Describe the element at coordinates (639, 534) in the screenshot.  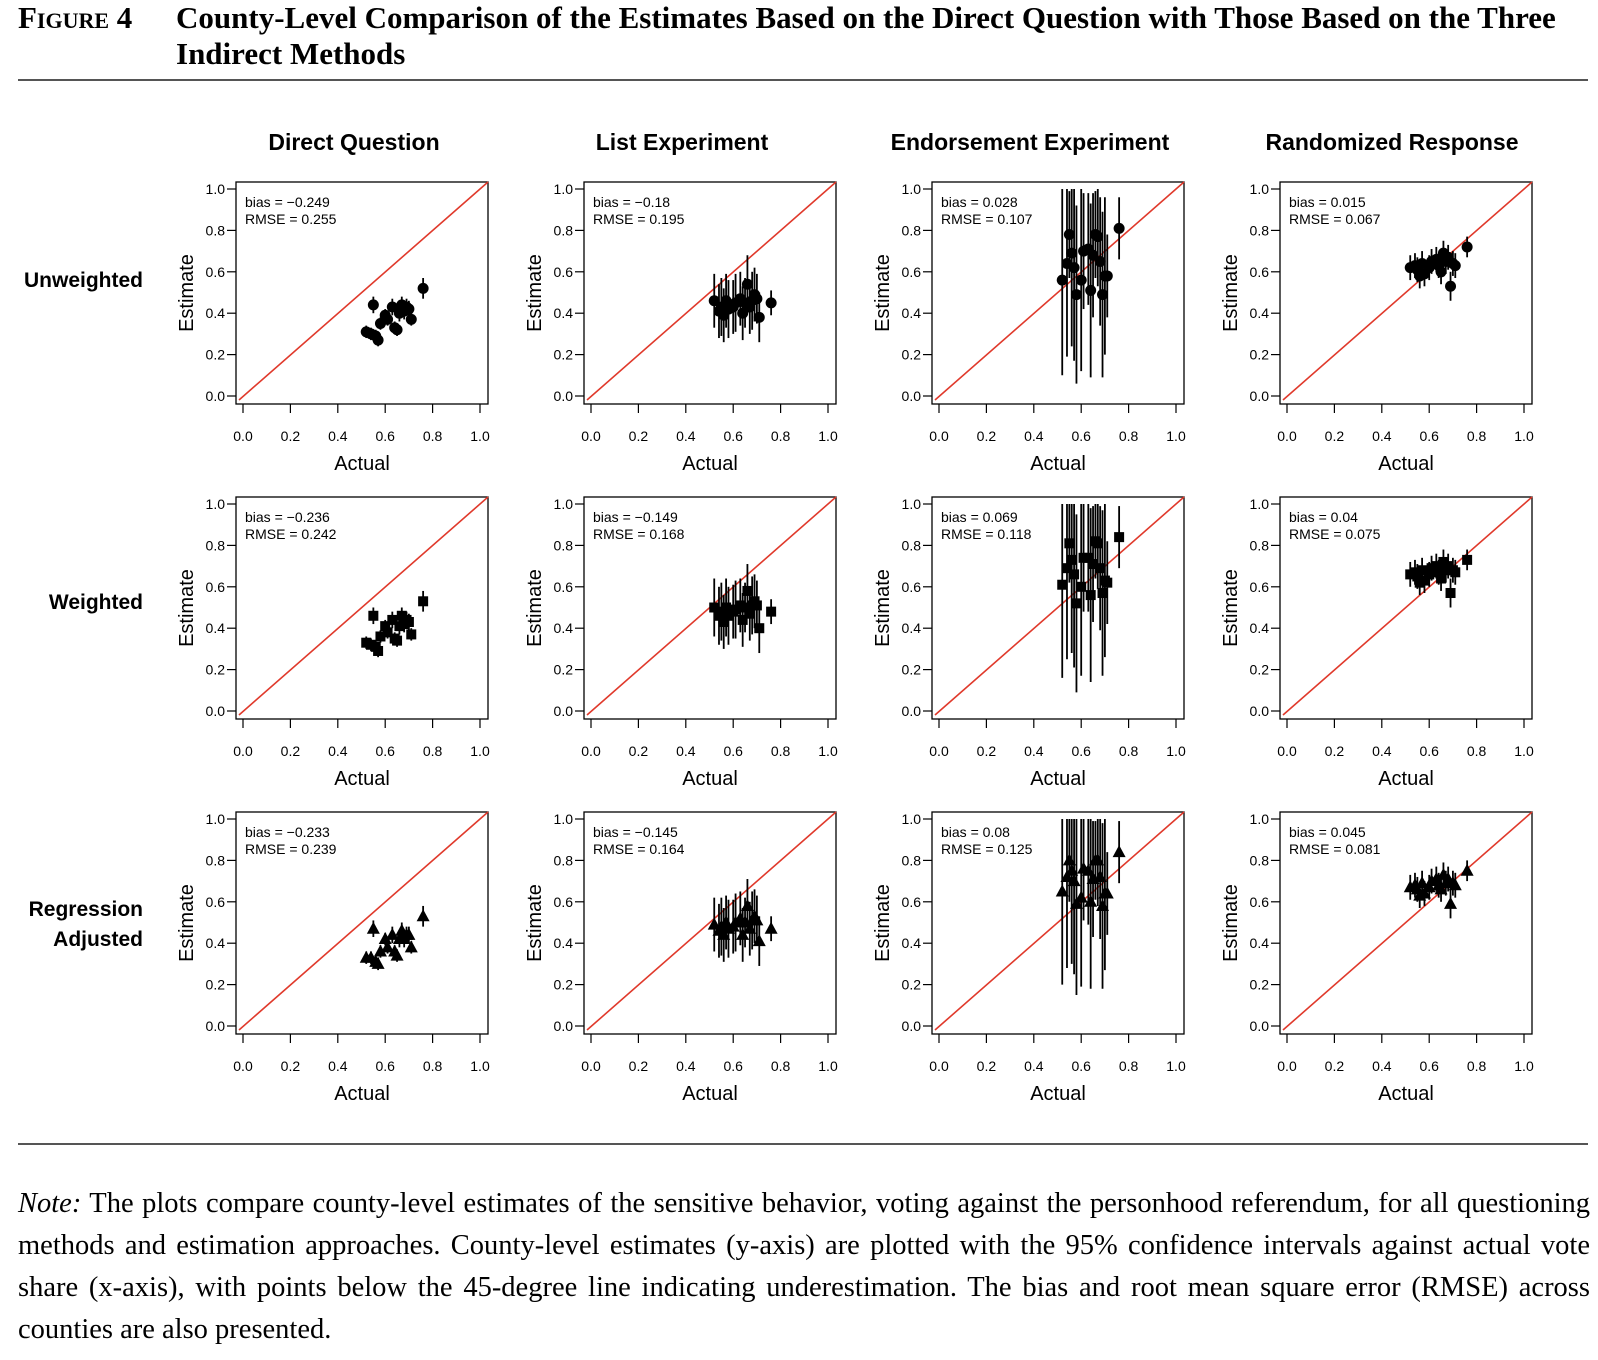
I see `rmse-annotation: RMSE = 0.168` at that location.